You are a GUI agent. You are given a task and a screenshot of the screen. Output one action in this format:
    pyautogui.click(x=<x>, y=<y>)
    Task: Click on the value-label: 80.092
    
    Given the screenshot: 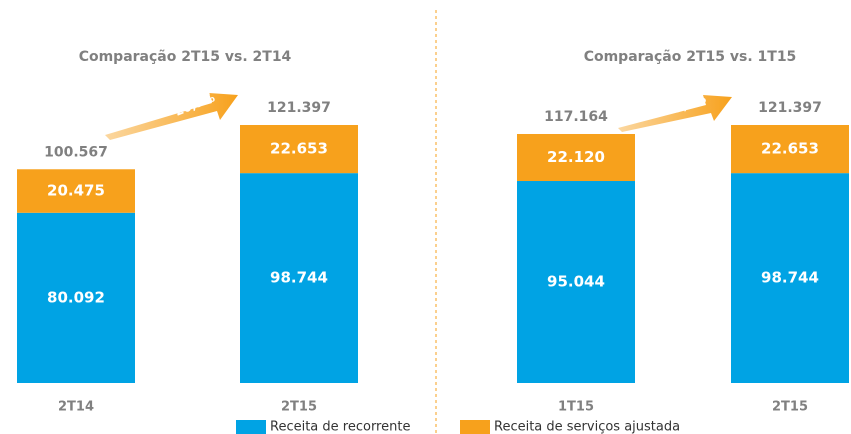 What is the action you would take?
    pyautogui.click(x=76, y=297)
    